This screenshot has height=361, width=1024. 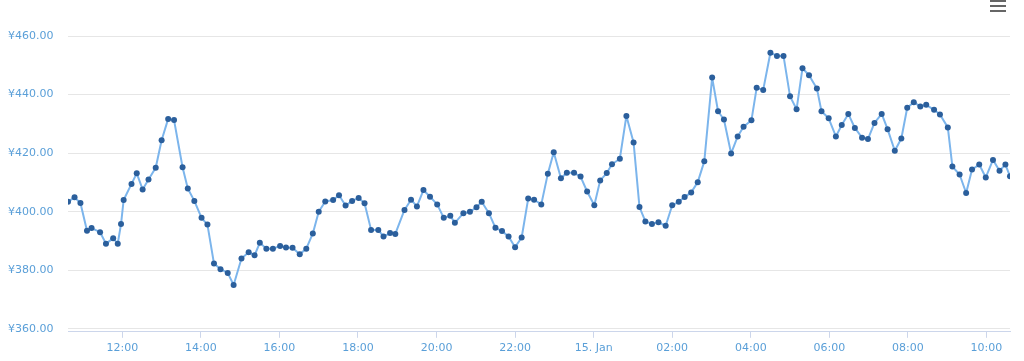 I want to click on x-tick-label: 06:00, so click(x=829, y=348).